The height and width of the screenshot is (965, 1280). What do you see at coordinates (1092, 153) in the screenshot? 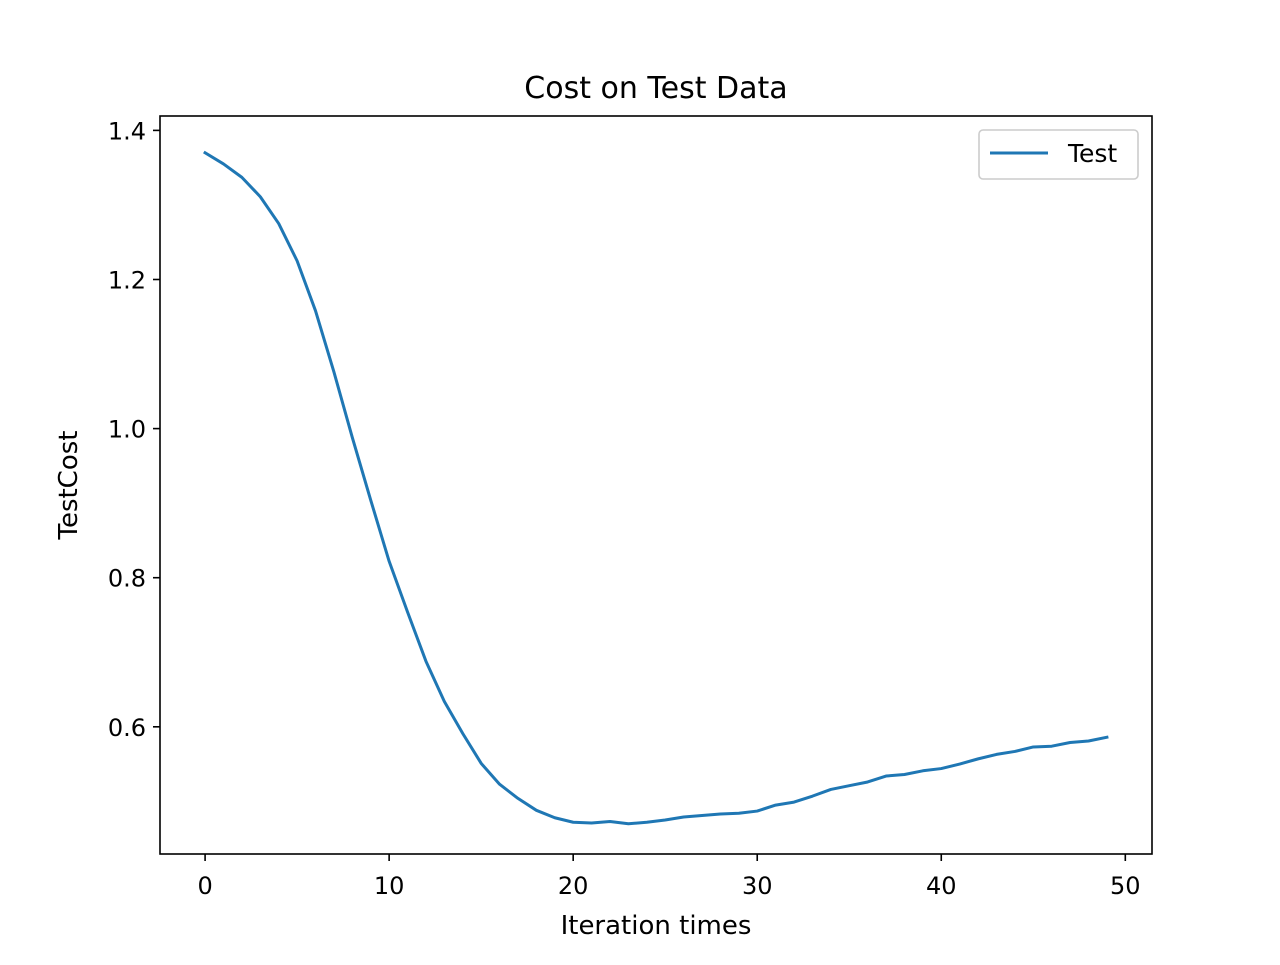
I see `legend-label-test: Test` at bounding box center [1092, 153].